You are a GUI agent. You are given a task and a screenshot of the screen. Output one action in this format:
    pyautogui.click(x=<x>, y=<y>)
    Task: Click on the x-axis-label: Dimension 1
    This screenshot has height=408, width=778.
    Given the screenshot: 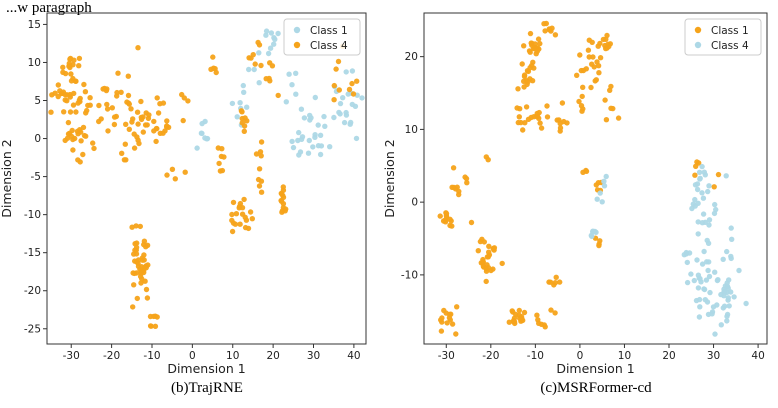 What is the action you would take?
    pyautogui.click(x=595, y=368)
    